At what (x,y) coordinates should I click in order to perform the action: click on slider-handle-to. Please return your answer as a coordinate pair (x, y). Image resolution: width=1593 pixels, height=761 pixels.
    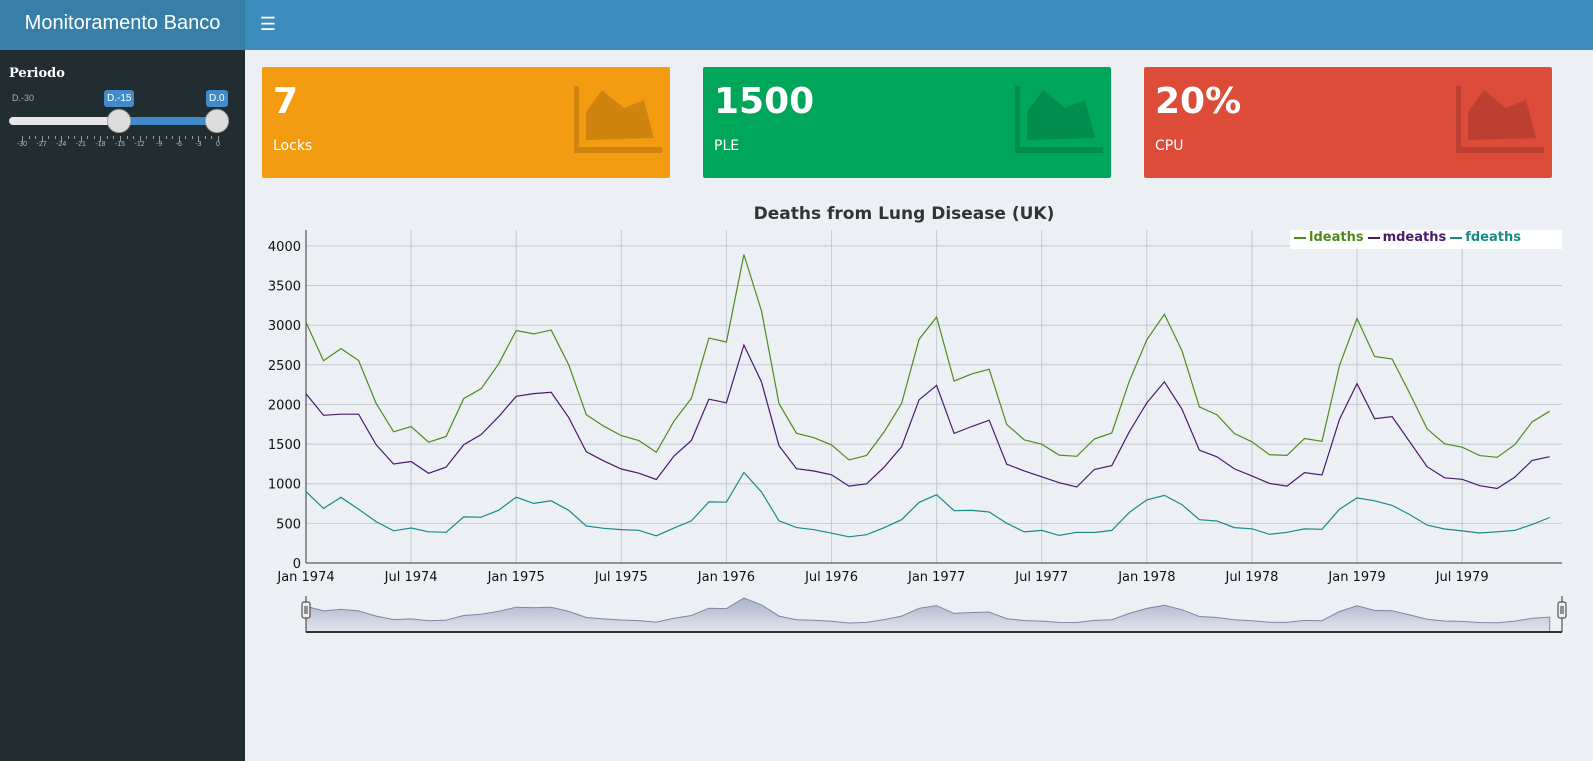
    Looking at the image, I should click on (217, 121).